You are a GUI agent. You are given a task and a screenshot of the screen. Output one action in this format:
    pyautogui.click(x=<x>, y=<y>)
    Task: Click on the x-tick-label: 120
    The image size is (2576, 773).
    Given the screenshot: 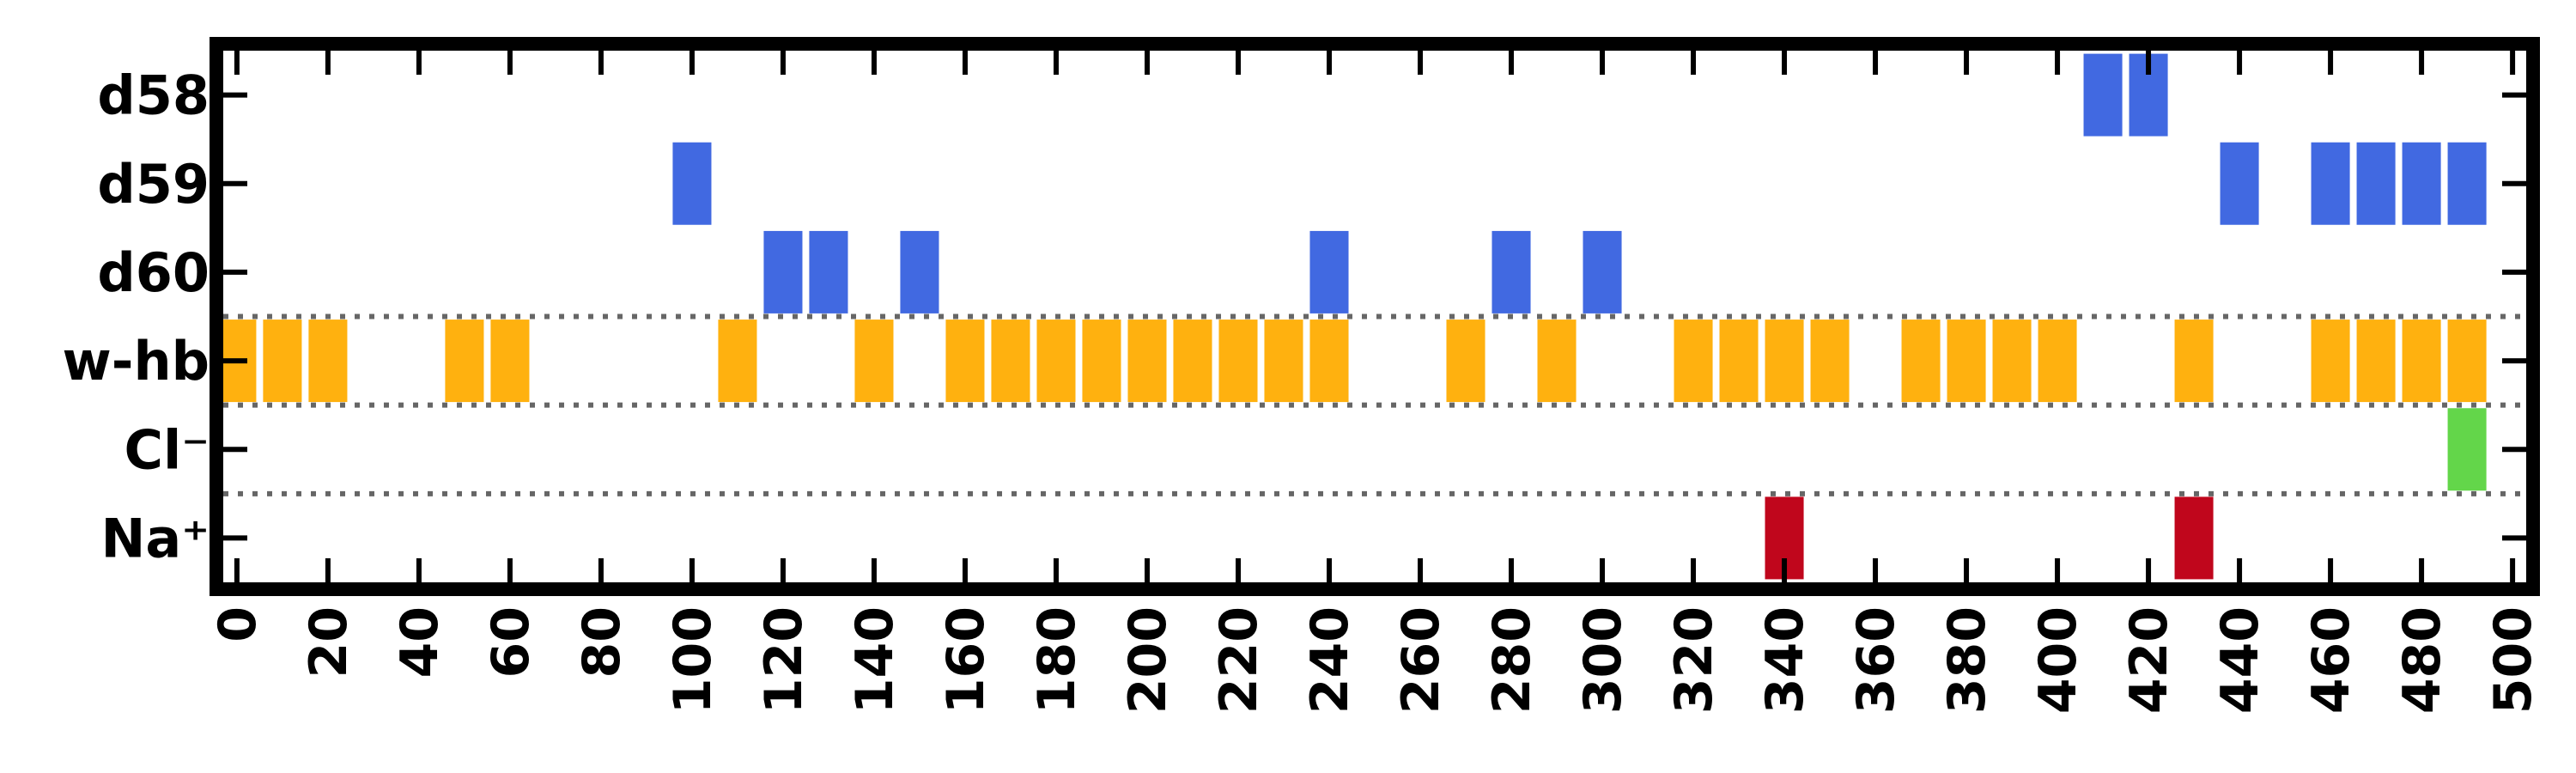 What is the action you would take?
    pyautogui.click(x=784, y=660)
    